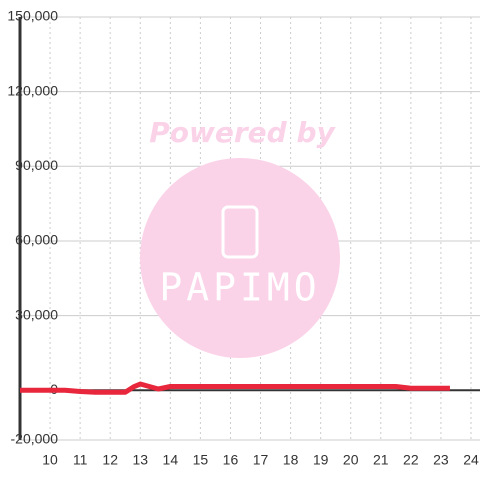 This screenshot has height=485, width=480. I want to click on y-tick-label: -20,000, so click(35, 439).